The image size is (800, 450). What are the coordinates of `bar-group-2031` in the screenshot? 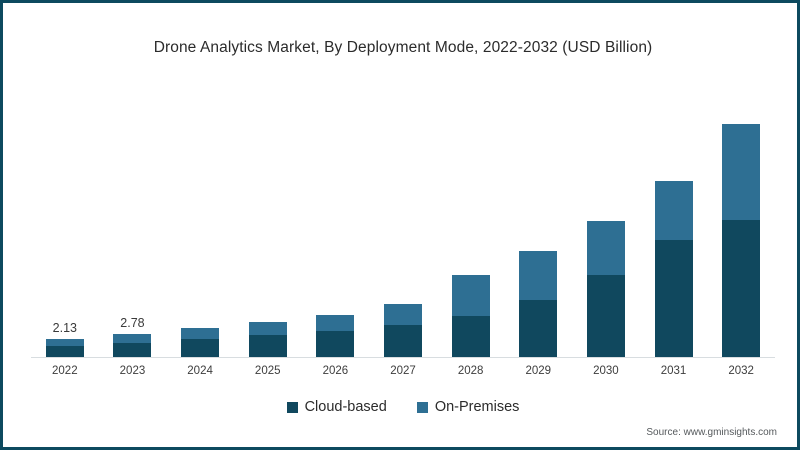 It's located at (673, 269).